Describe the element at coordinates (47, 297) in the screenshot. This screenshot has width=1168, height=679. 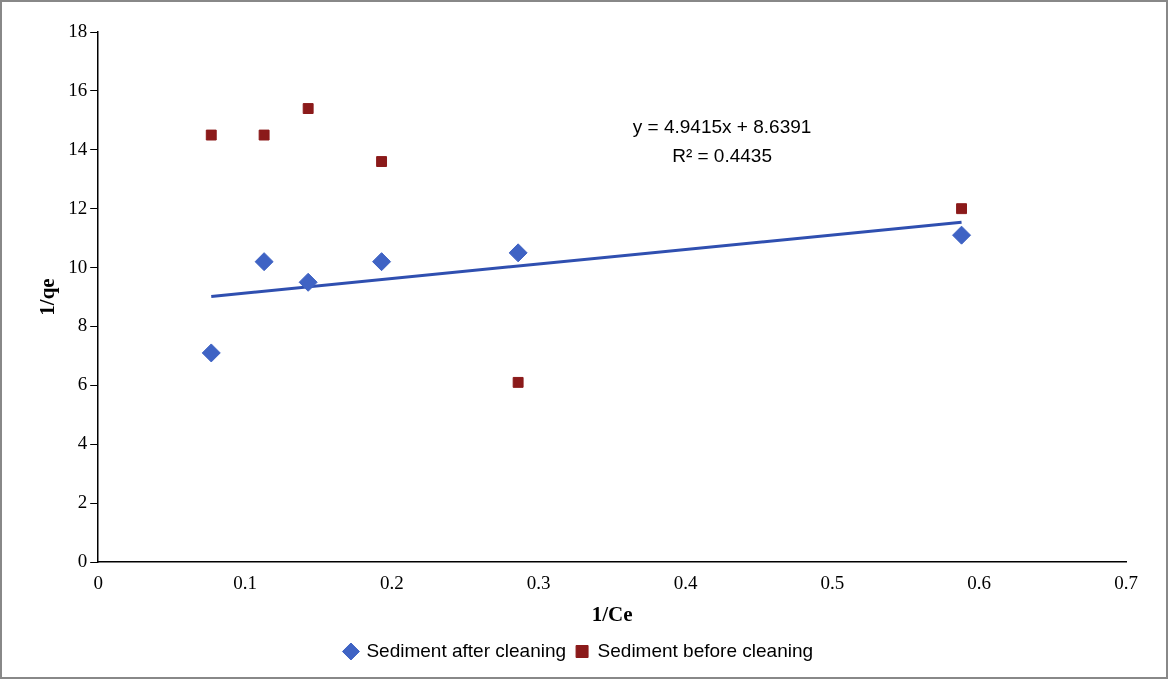
I see `y-axis-title: 1/qe` at that location.